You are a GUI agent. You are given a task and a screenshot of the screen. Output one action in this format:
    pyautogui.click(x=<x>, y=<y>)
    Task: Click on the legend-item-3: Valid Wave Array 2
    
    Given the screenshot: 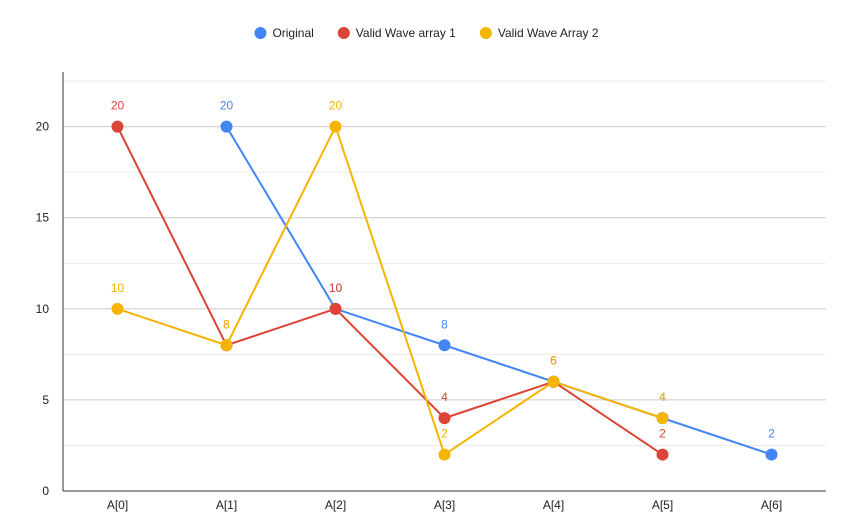 What is the action you would take?
    pyautogui.click(x=539, y=33)
    